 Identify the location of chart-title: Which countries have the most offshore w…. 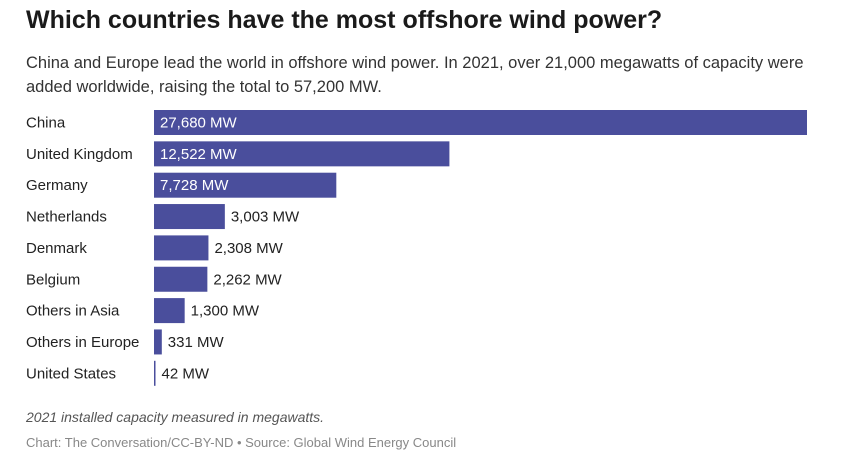
(344, 20).